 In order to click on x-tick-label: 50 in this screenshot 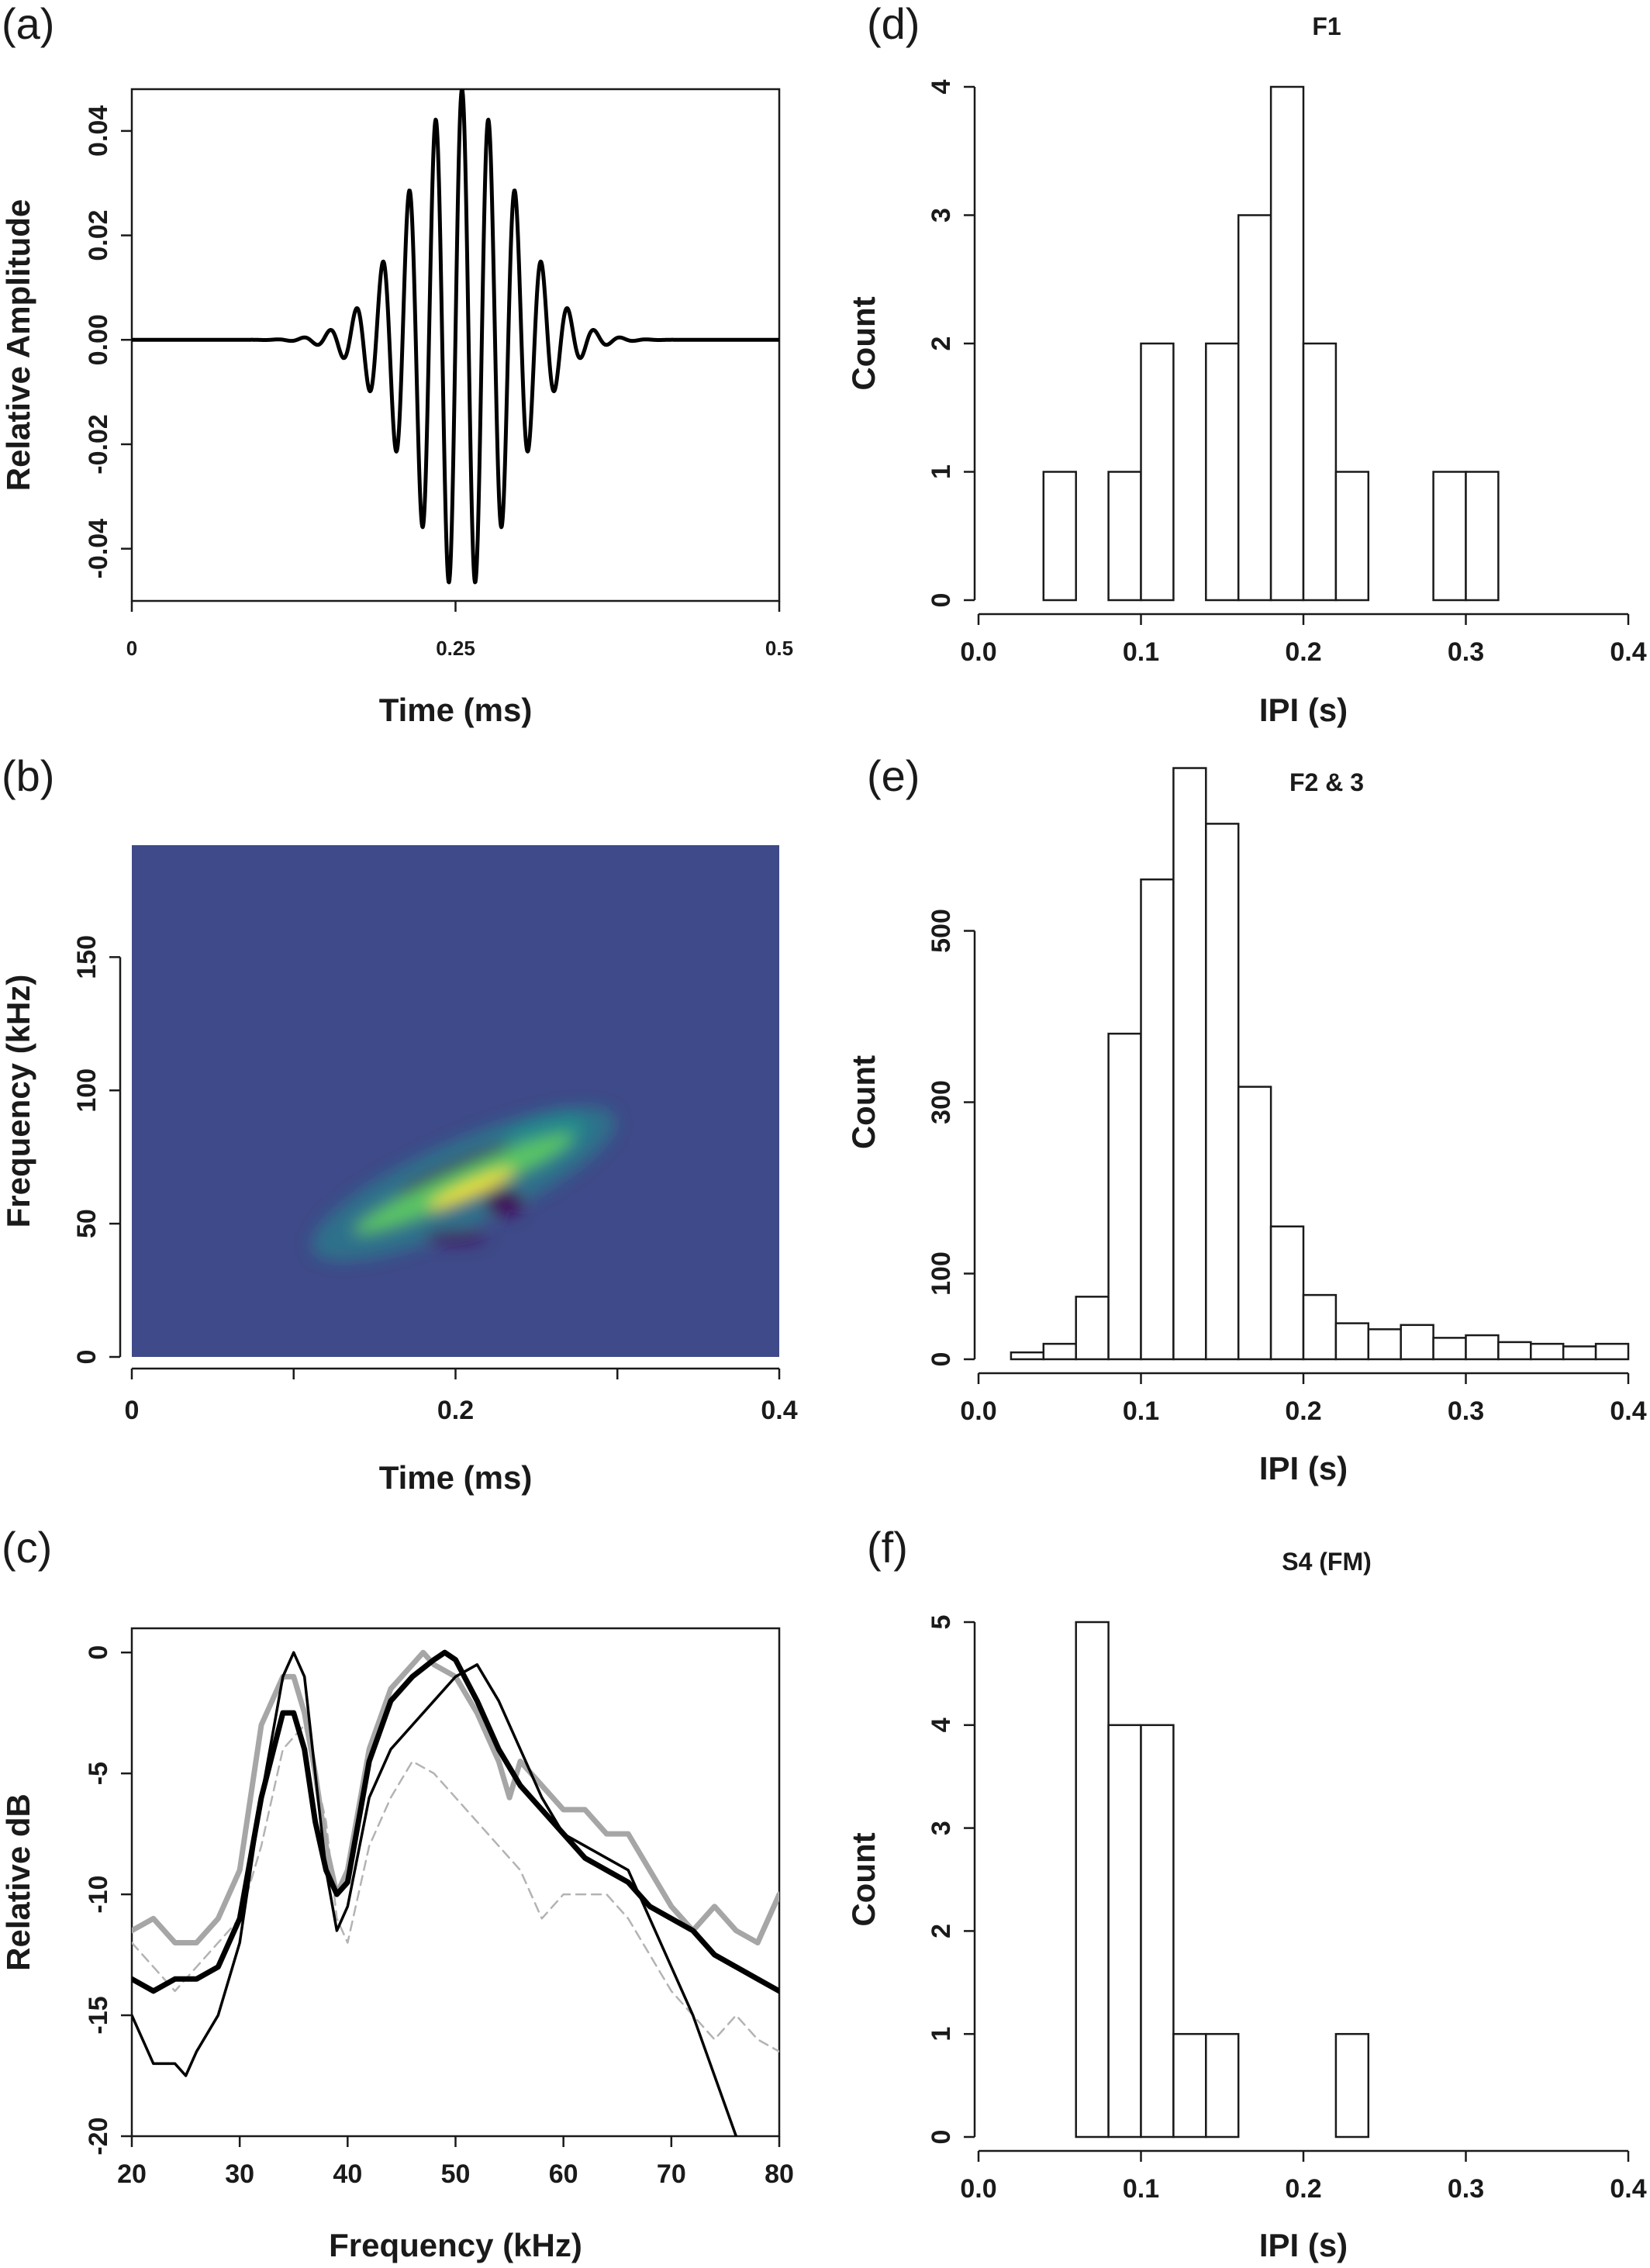, I will do `click(456, 2174)`.